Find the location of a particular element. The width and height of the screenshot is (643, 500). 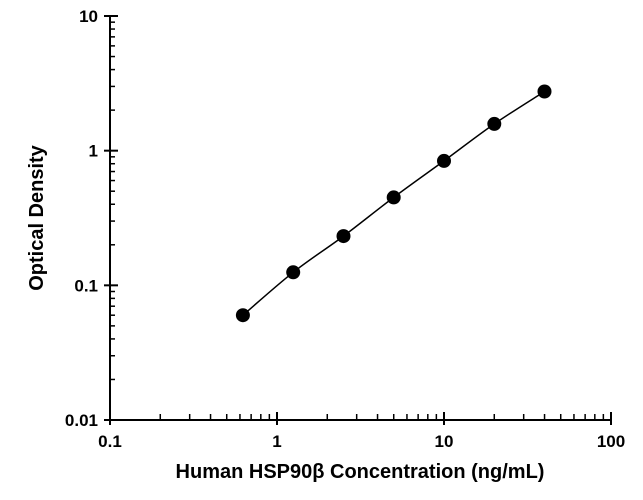

x-axis-title: Human HSP90β Concentration (ng/mL) is located at coordinates (360, 472).